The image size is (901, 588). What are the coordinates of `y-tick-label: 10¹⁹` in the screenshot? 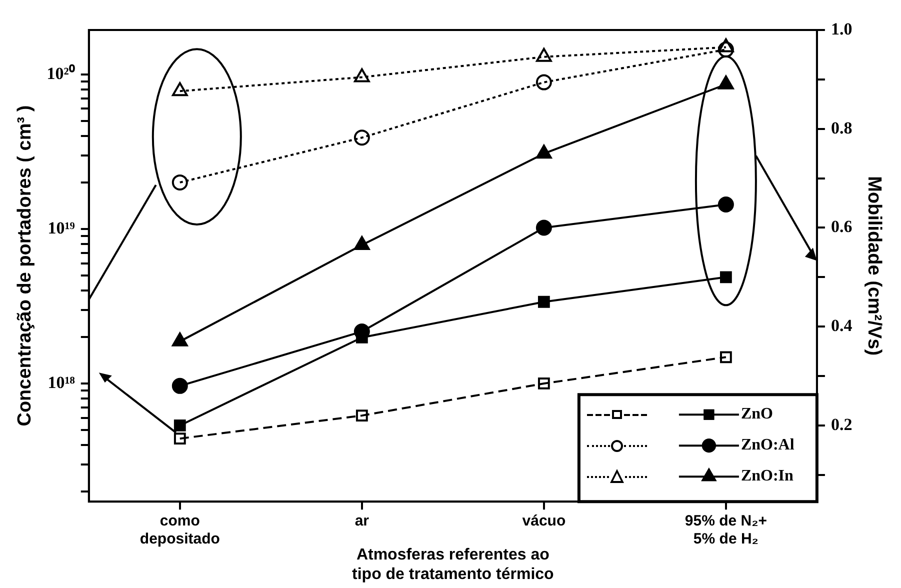 It's located at (61, 228).